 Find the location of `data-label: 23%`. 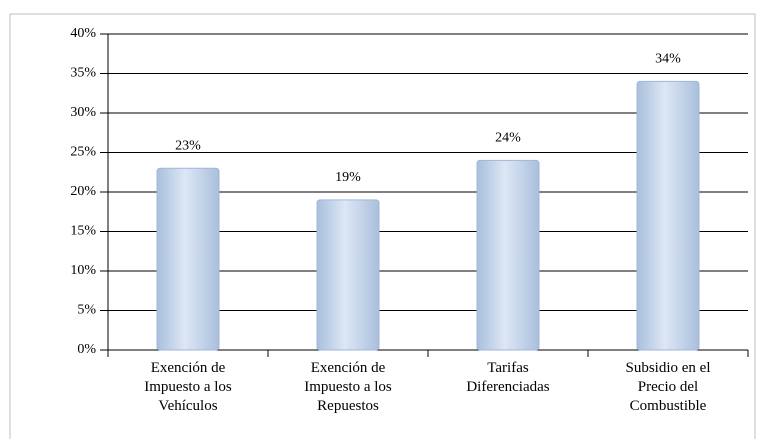

data-label: 23% is located at coordinates (188, 146).